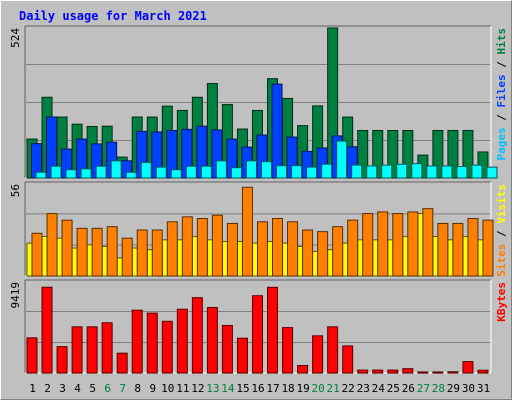 This screenshot has height=400, width=512. I want to click on panel-visits-sites-max-label: 56, so click(15, 190).